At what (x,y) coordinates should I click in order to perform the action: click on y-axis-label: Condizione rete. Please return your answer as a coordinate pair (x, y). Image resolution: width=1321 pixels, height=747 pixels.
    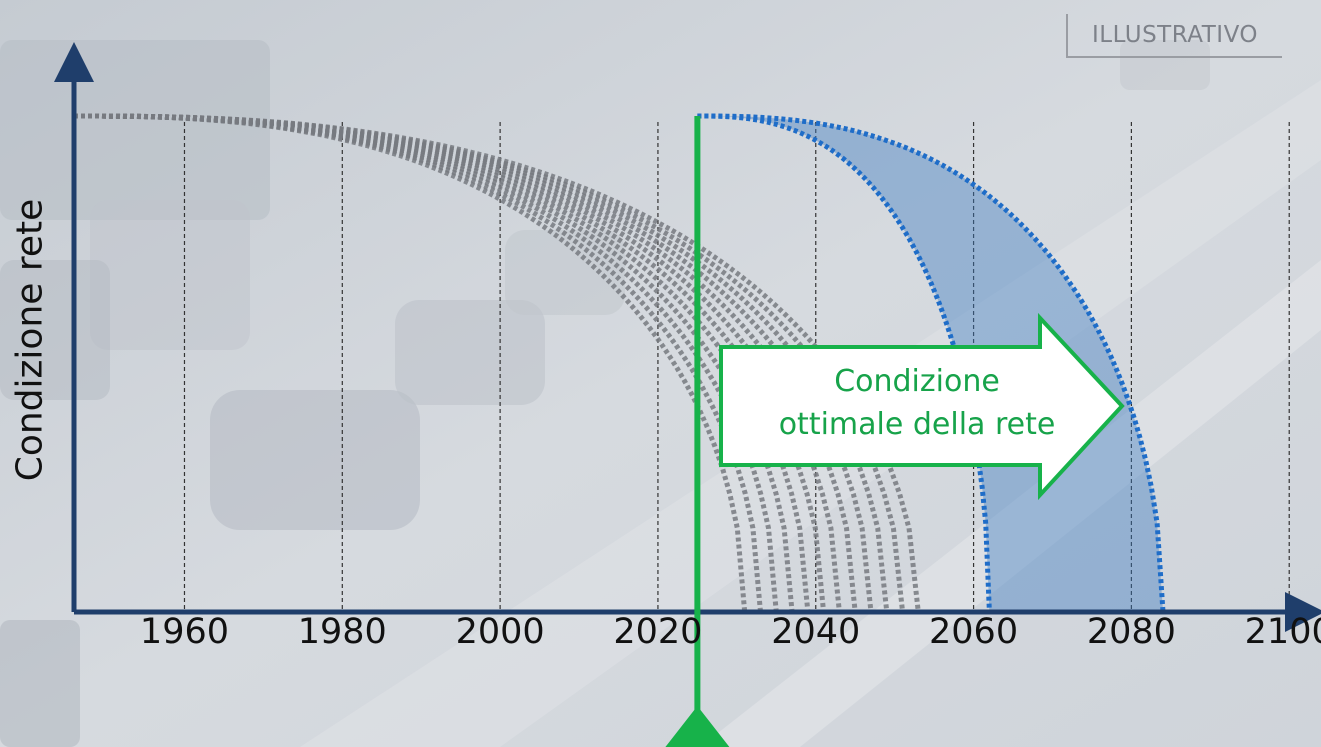
    Looking at the image, I should click on (30, 340).